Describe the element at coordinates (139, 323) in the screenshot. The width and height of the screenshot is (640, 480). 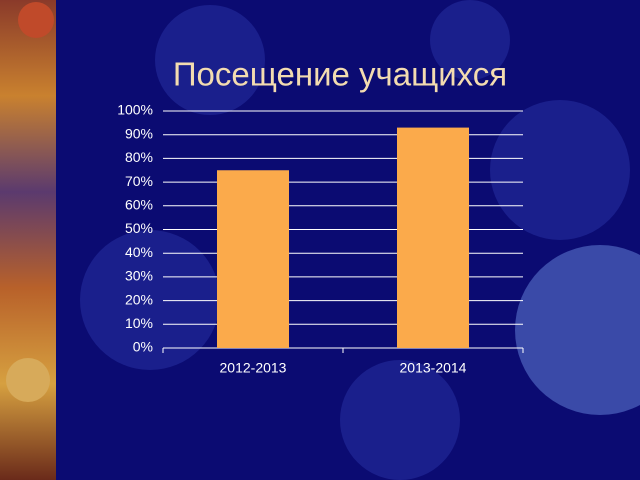
I see `y-tick-label: 10%` at that location.